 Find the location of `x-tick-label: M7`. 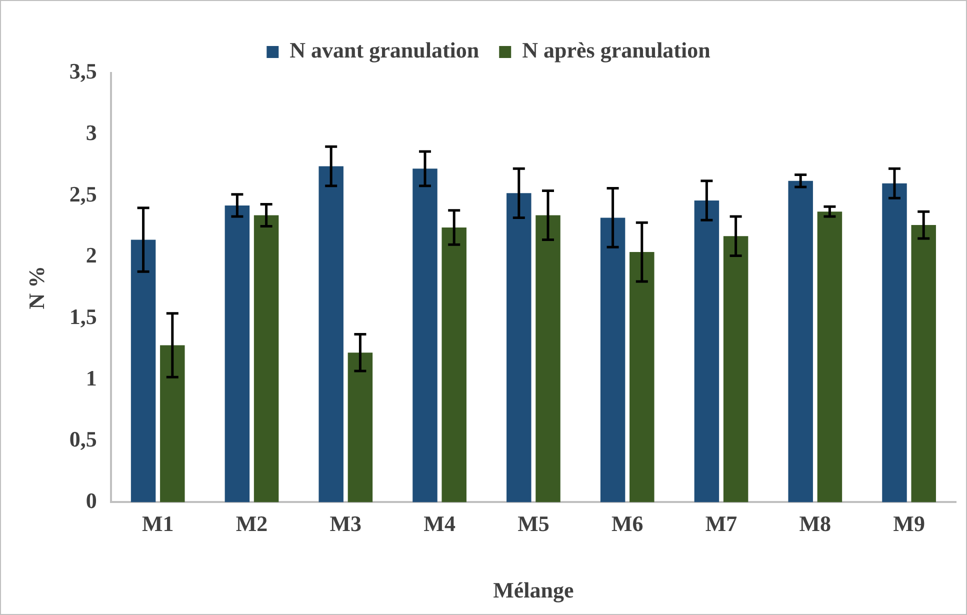

x-tick-label: M7 is located at coordinates (721, 523).